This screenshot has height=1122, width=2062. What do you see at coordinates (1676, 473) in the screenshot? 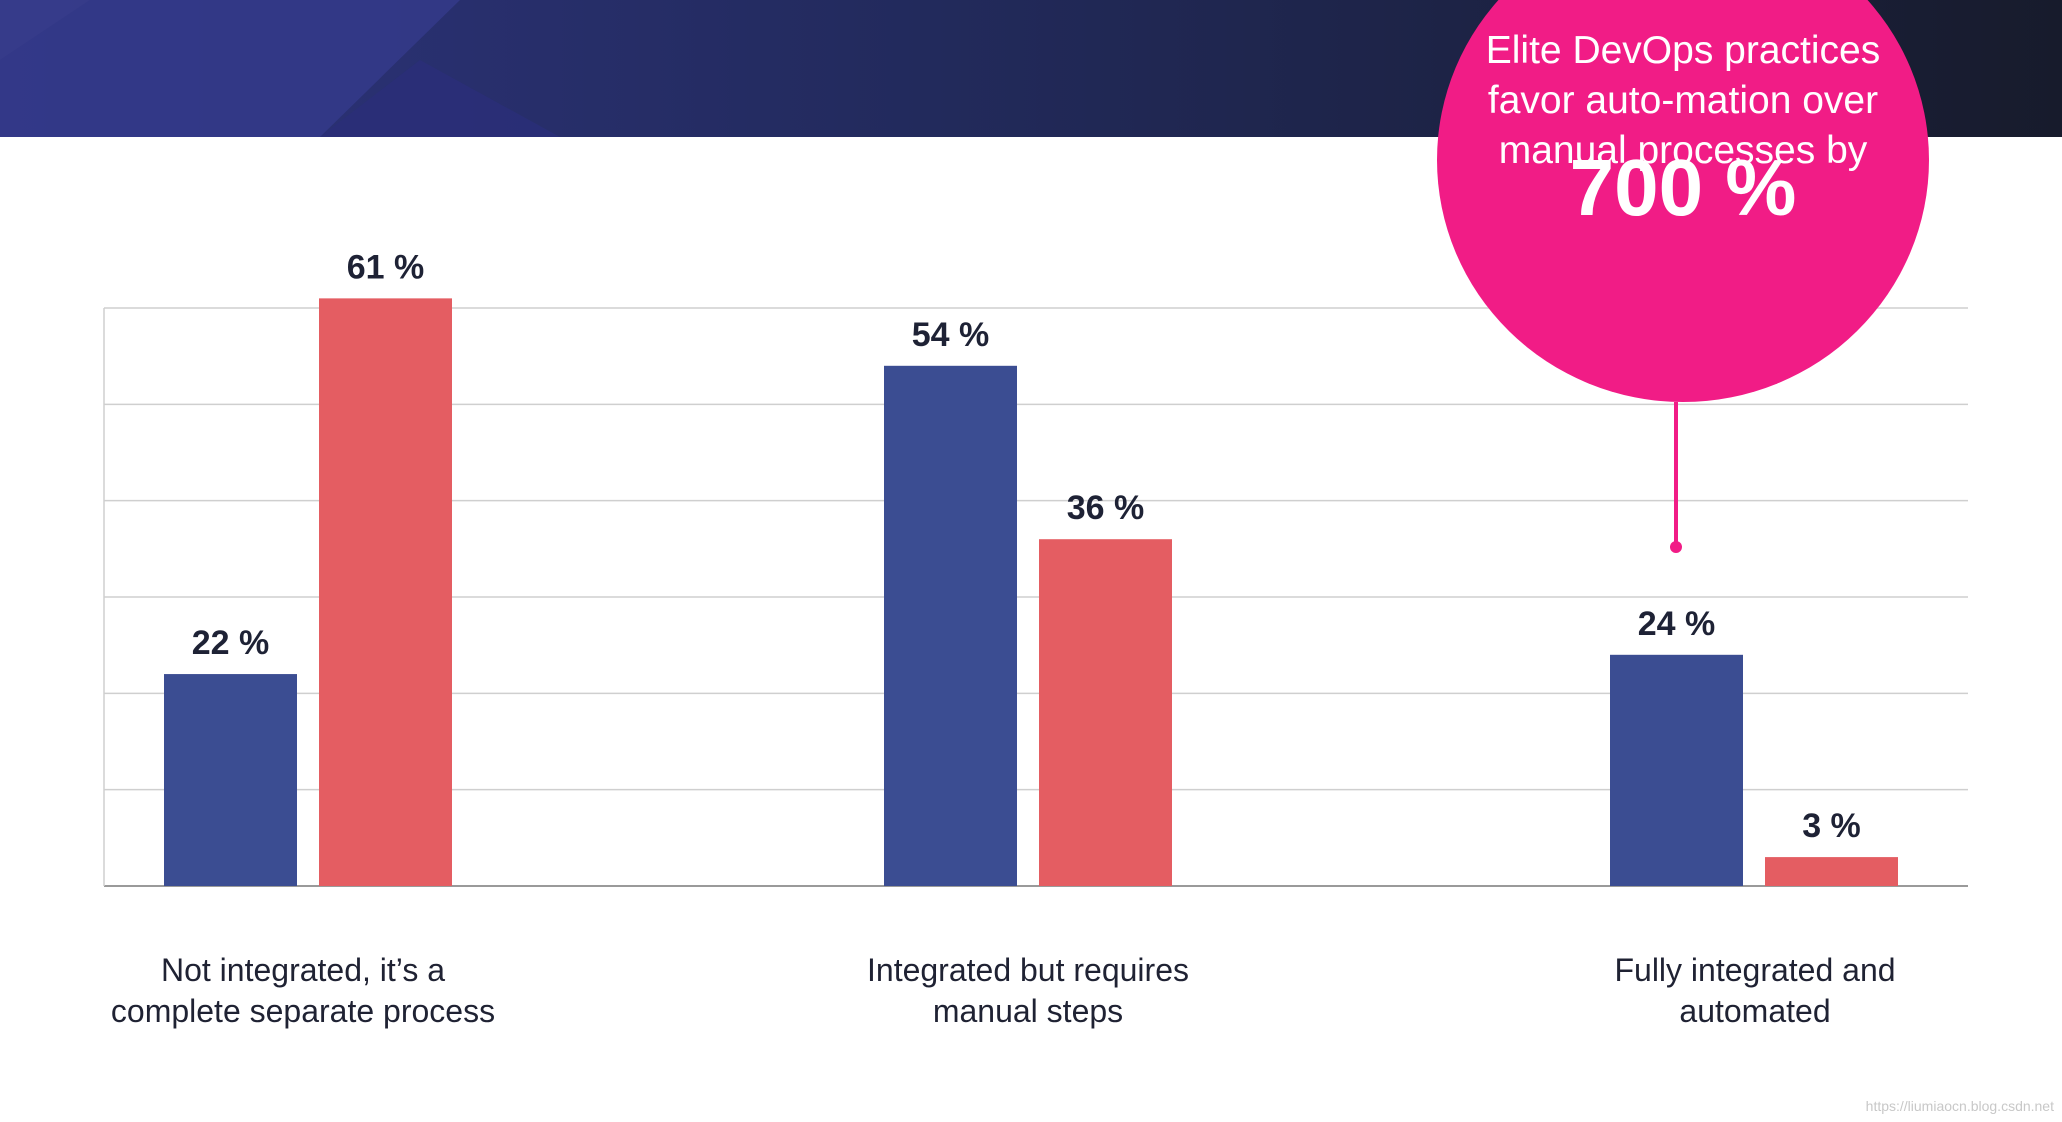
I see `callout-connector-line` at bounding box center [1676, 473].